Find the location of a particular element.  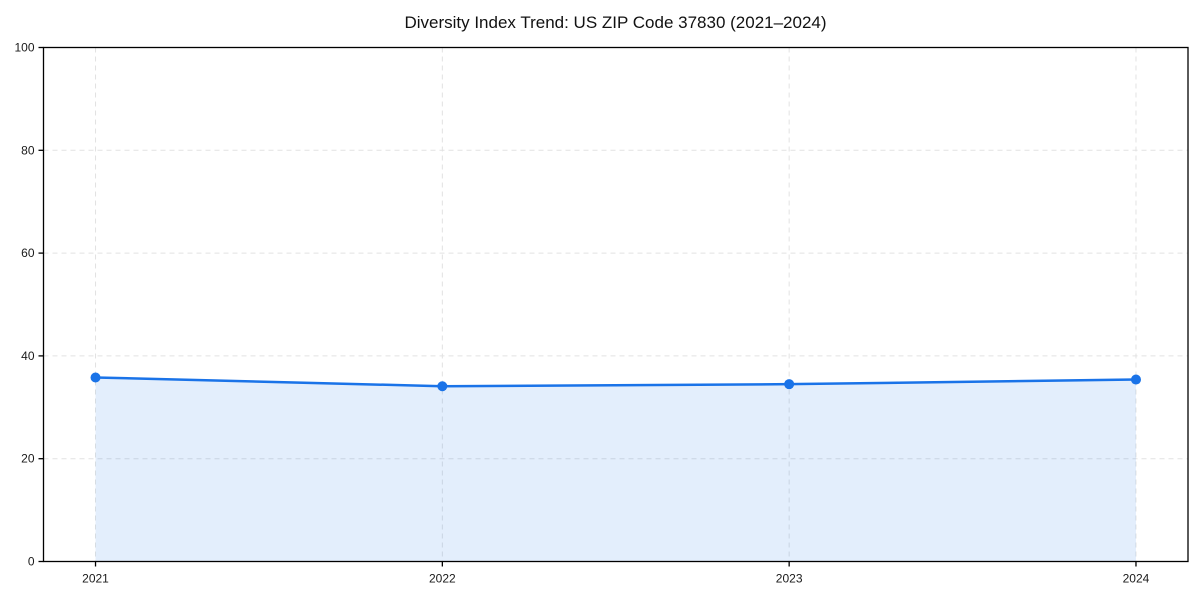

y-tick-label: 40 is located at coordinates (28, 356).